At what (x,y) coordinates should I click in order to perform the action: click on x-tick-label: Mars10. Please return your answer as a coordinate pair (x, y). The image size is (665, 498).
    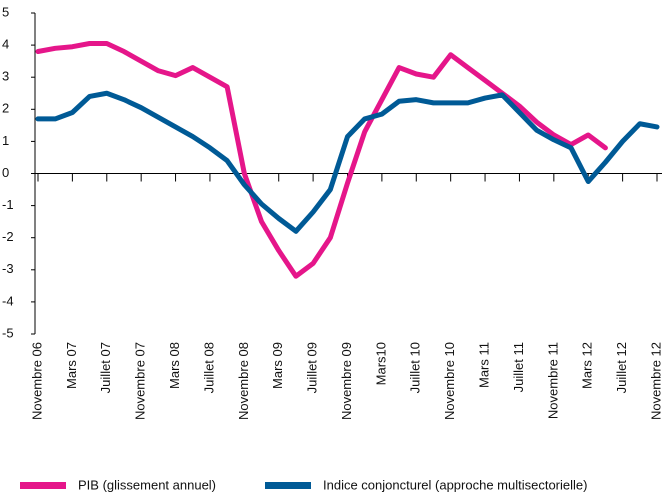
    Looking at the image, I should click on (380, 363).